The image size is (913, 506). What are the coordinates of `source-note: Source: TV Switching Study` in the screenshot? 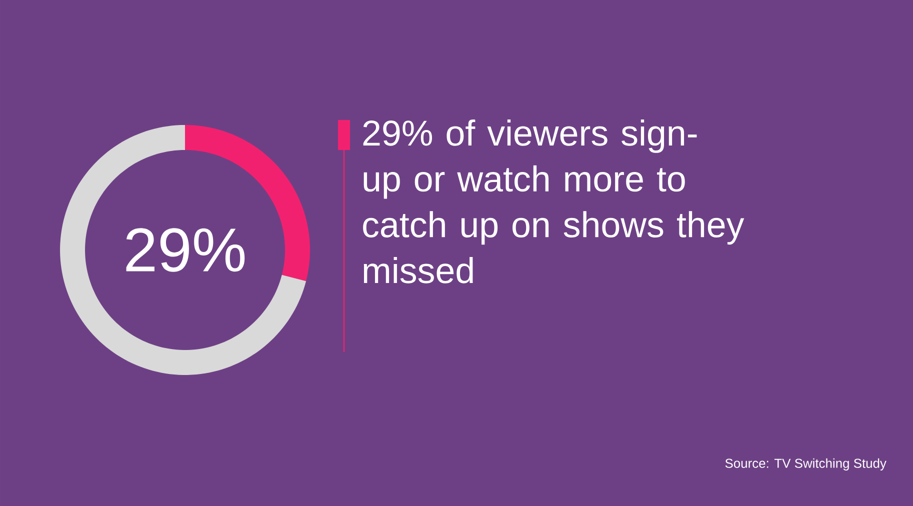 It's located at (805, 464).